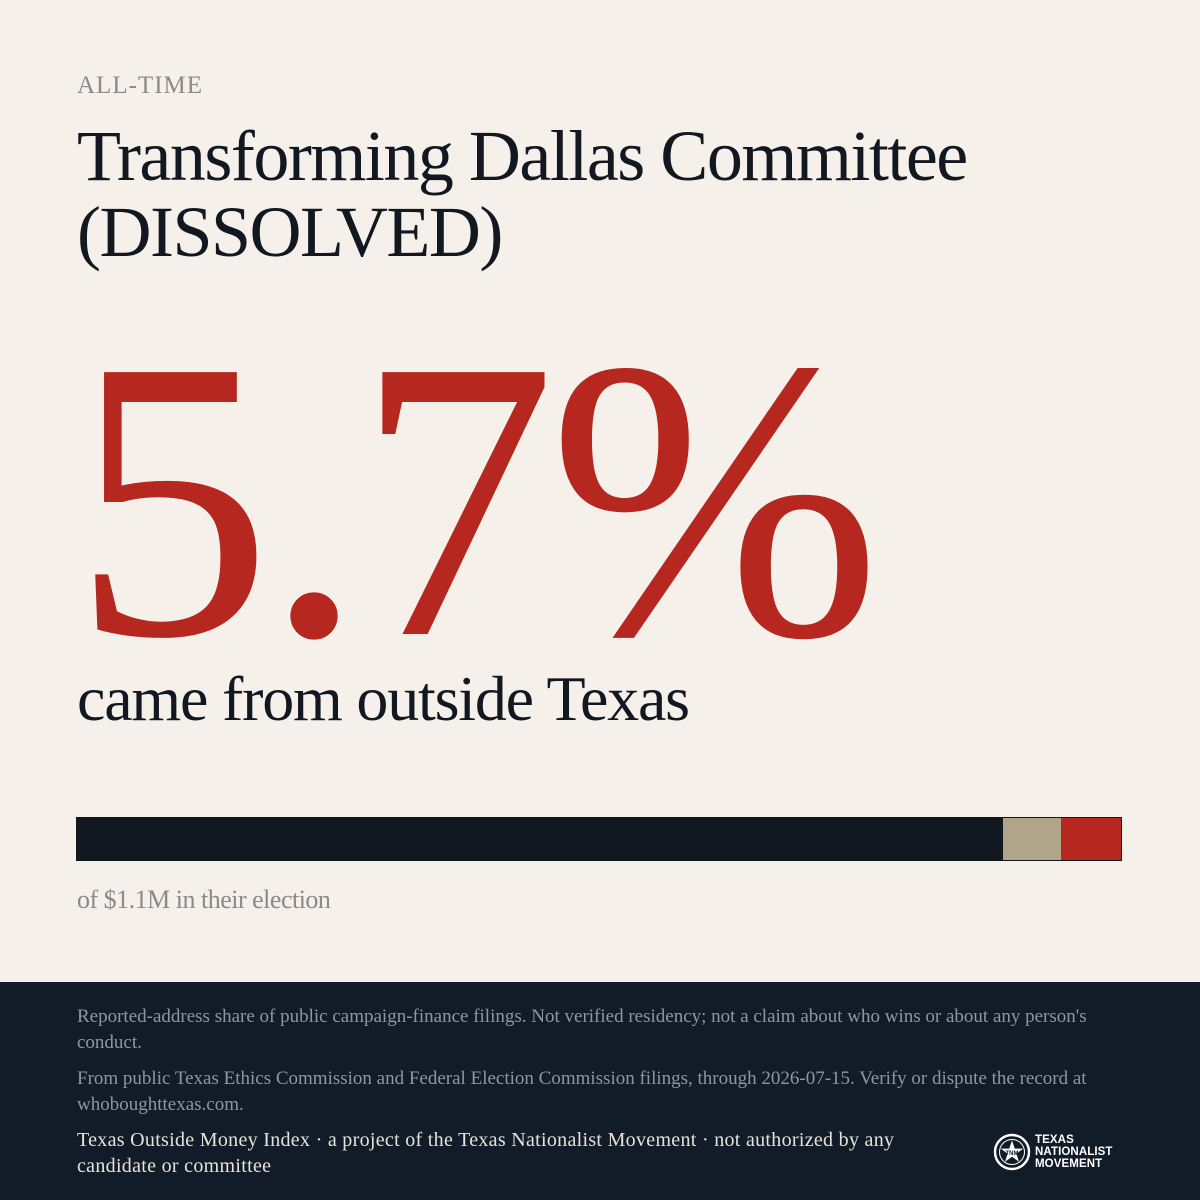  I want to click on share-bar-out-of-state, so click(1091, 839).